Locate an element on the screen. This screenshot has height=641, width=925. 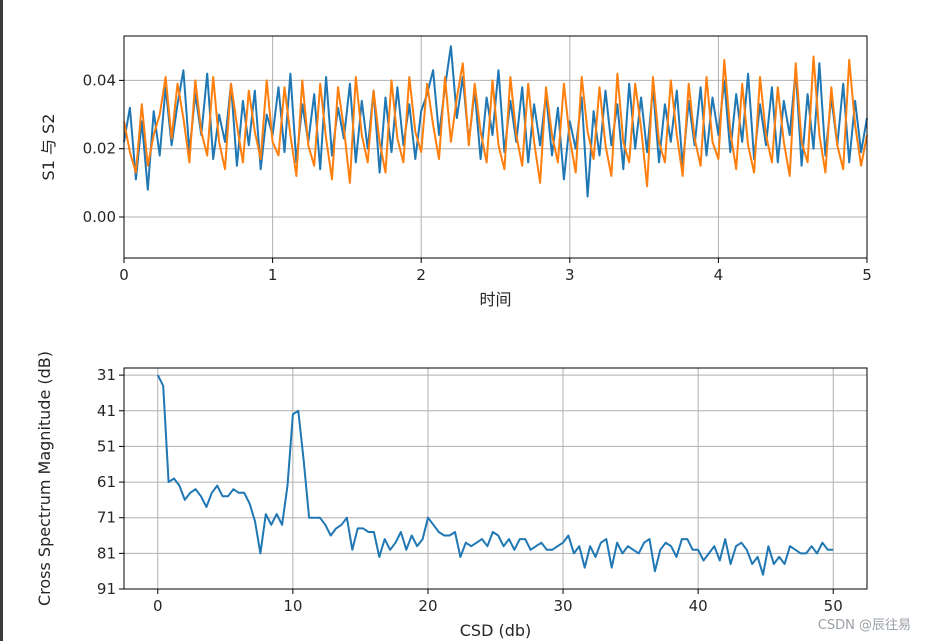
top-xtick-label: 2 is located at coordinates (421, 275).